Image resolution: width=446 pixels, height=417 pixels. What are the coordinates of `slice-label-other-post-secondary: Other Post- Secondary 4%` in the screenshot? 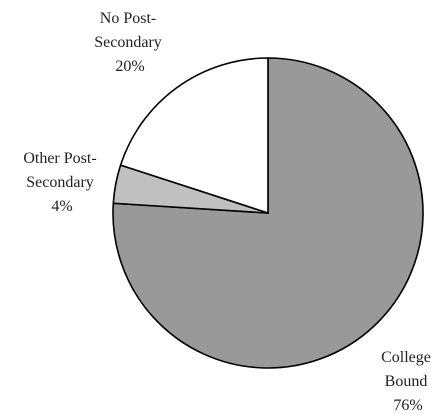 It's located at (61, 182).